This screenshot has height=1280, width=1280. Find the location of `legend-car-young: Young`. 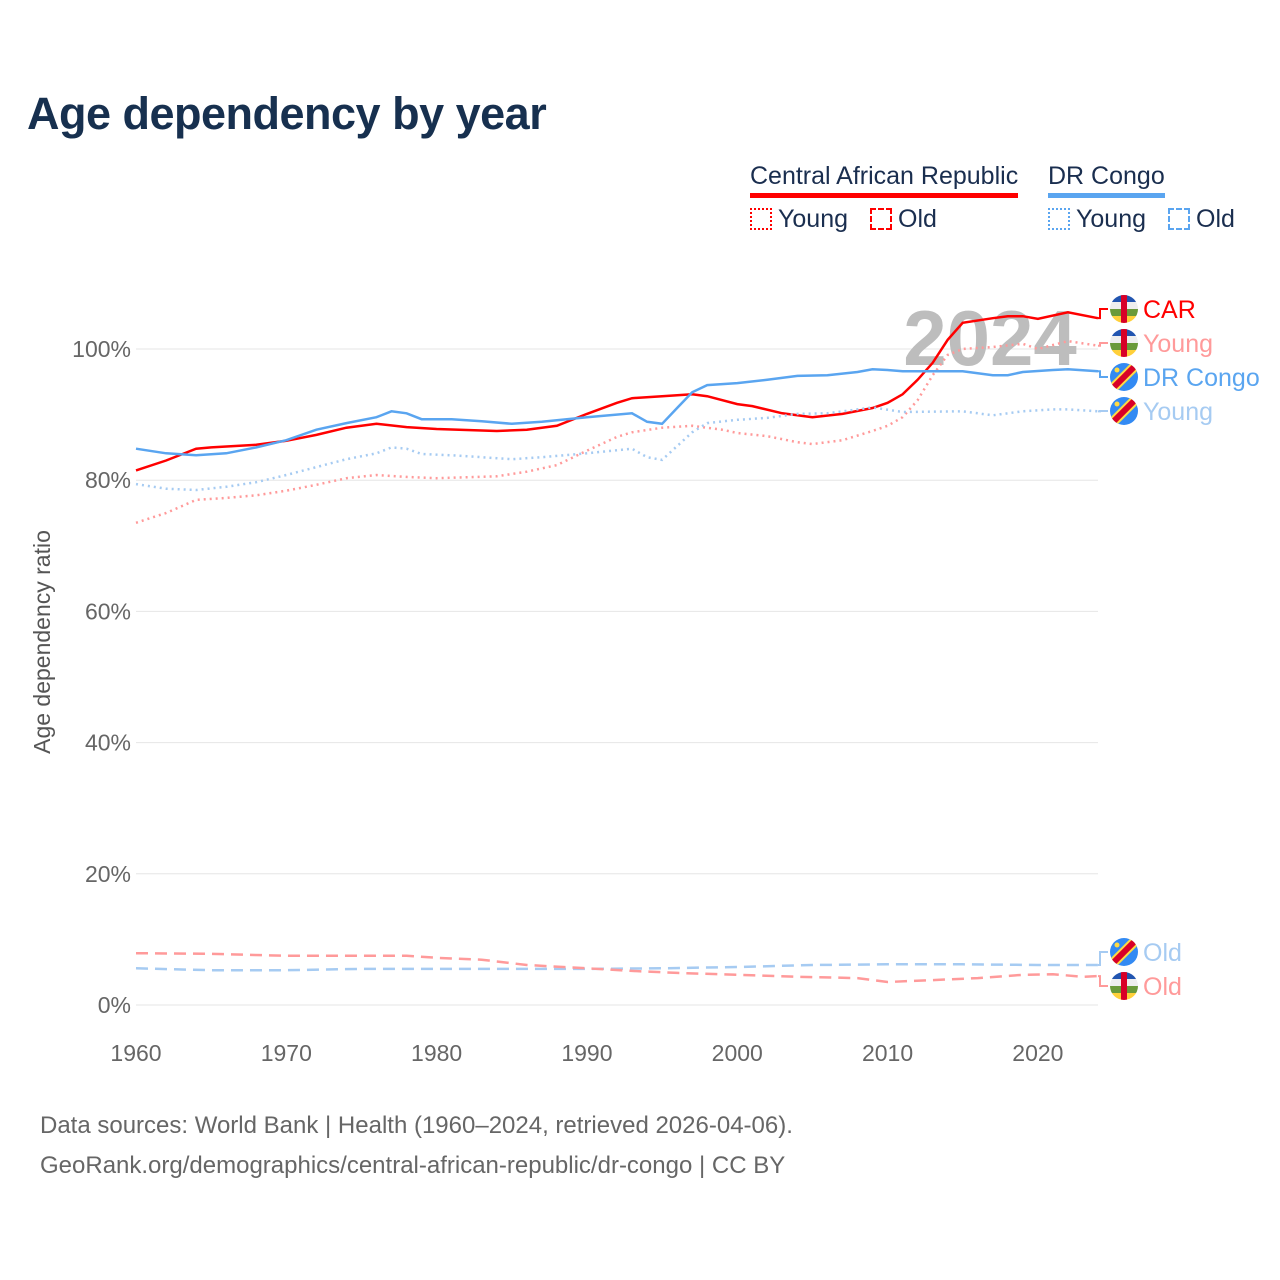

legend-car-young: Young is located at coordinates (799, 219).